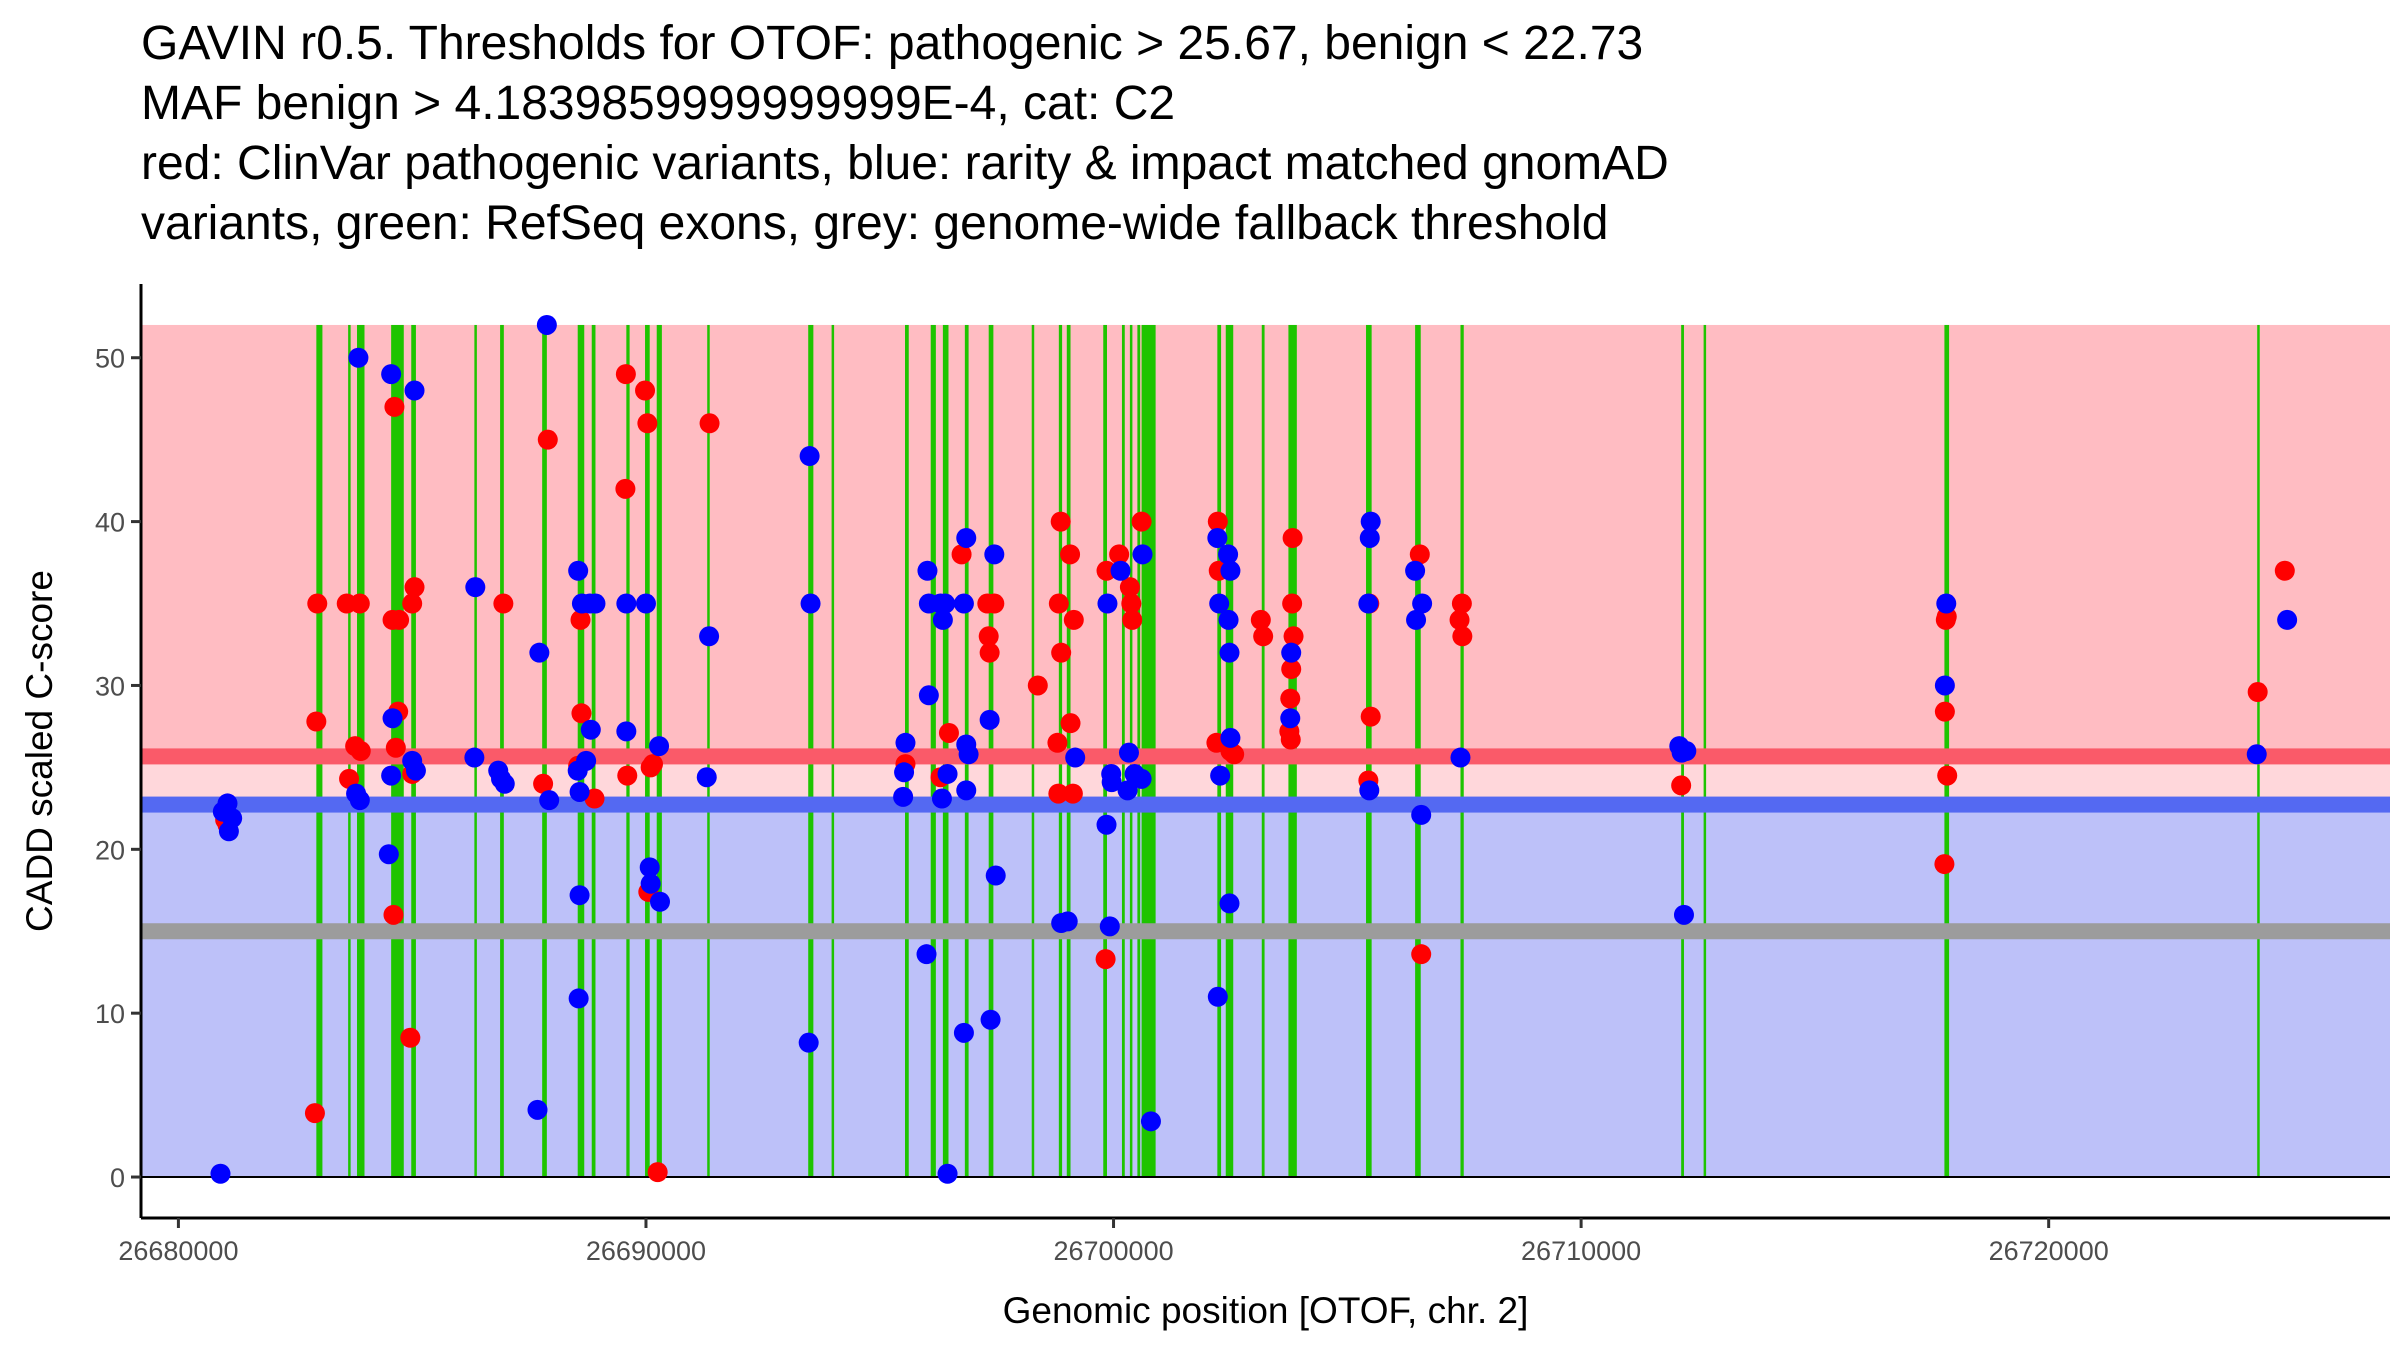 The image size is (2400, 1350). What do you see at coordinates (110, 850) in the screenshot?
I see `y-tick-label: 20` at bounding box center [110, 850].